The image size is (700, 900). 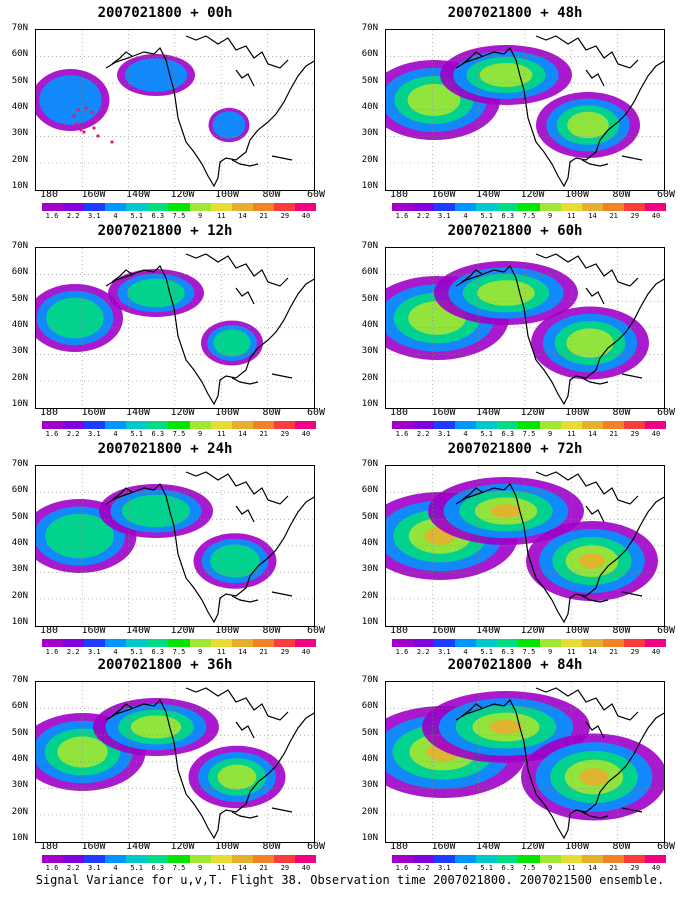 I want to click on panel-title: 2007021800 + 24h, so click(x=165, y=449).